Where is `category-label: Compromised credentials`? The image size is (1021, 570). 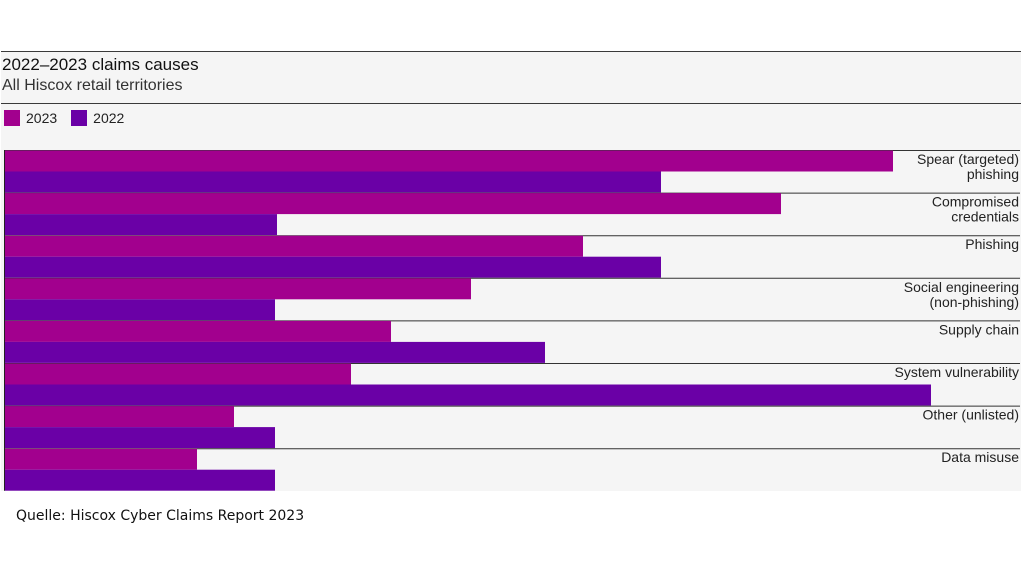 category-label: Compromised credentials is located at coordinates (975, 209).